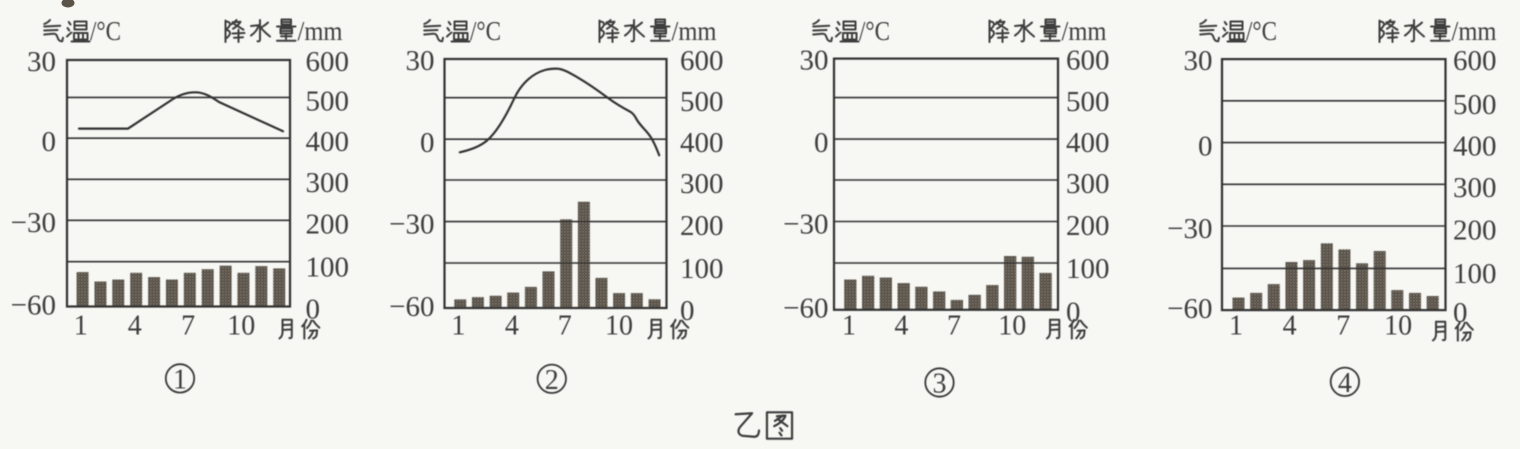 This screenshot has height=449, width=1520. I want to click on svg-text: 2, so click(552, 380).